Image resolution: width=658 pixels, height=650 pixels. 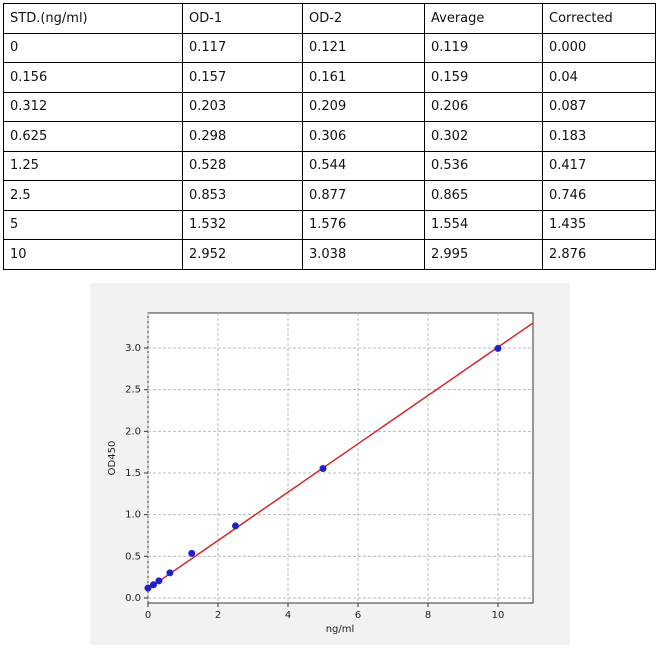 What do you see at coordinates (599, 136) in the screenshot?
I see `table-cell: 0.183` at bounding box center [599, 136].